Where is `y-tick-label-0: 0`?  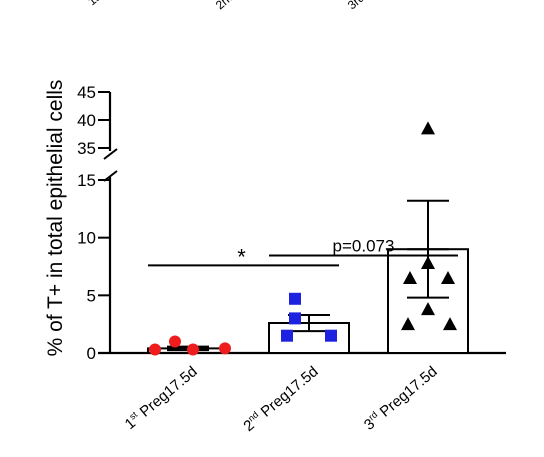 y-tick-label-0: 0 is located at coordinates (91, 353).